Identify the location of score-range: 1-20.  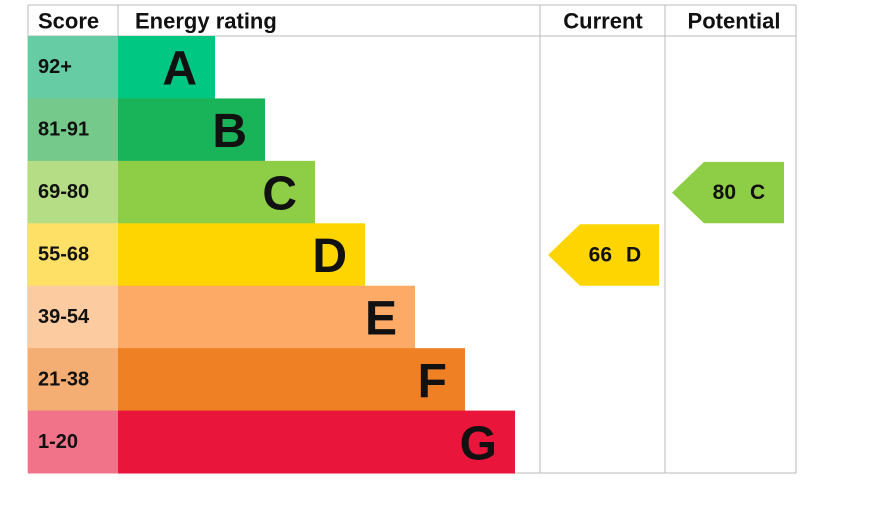
(58, 442).